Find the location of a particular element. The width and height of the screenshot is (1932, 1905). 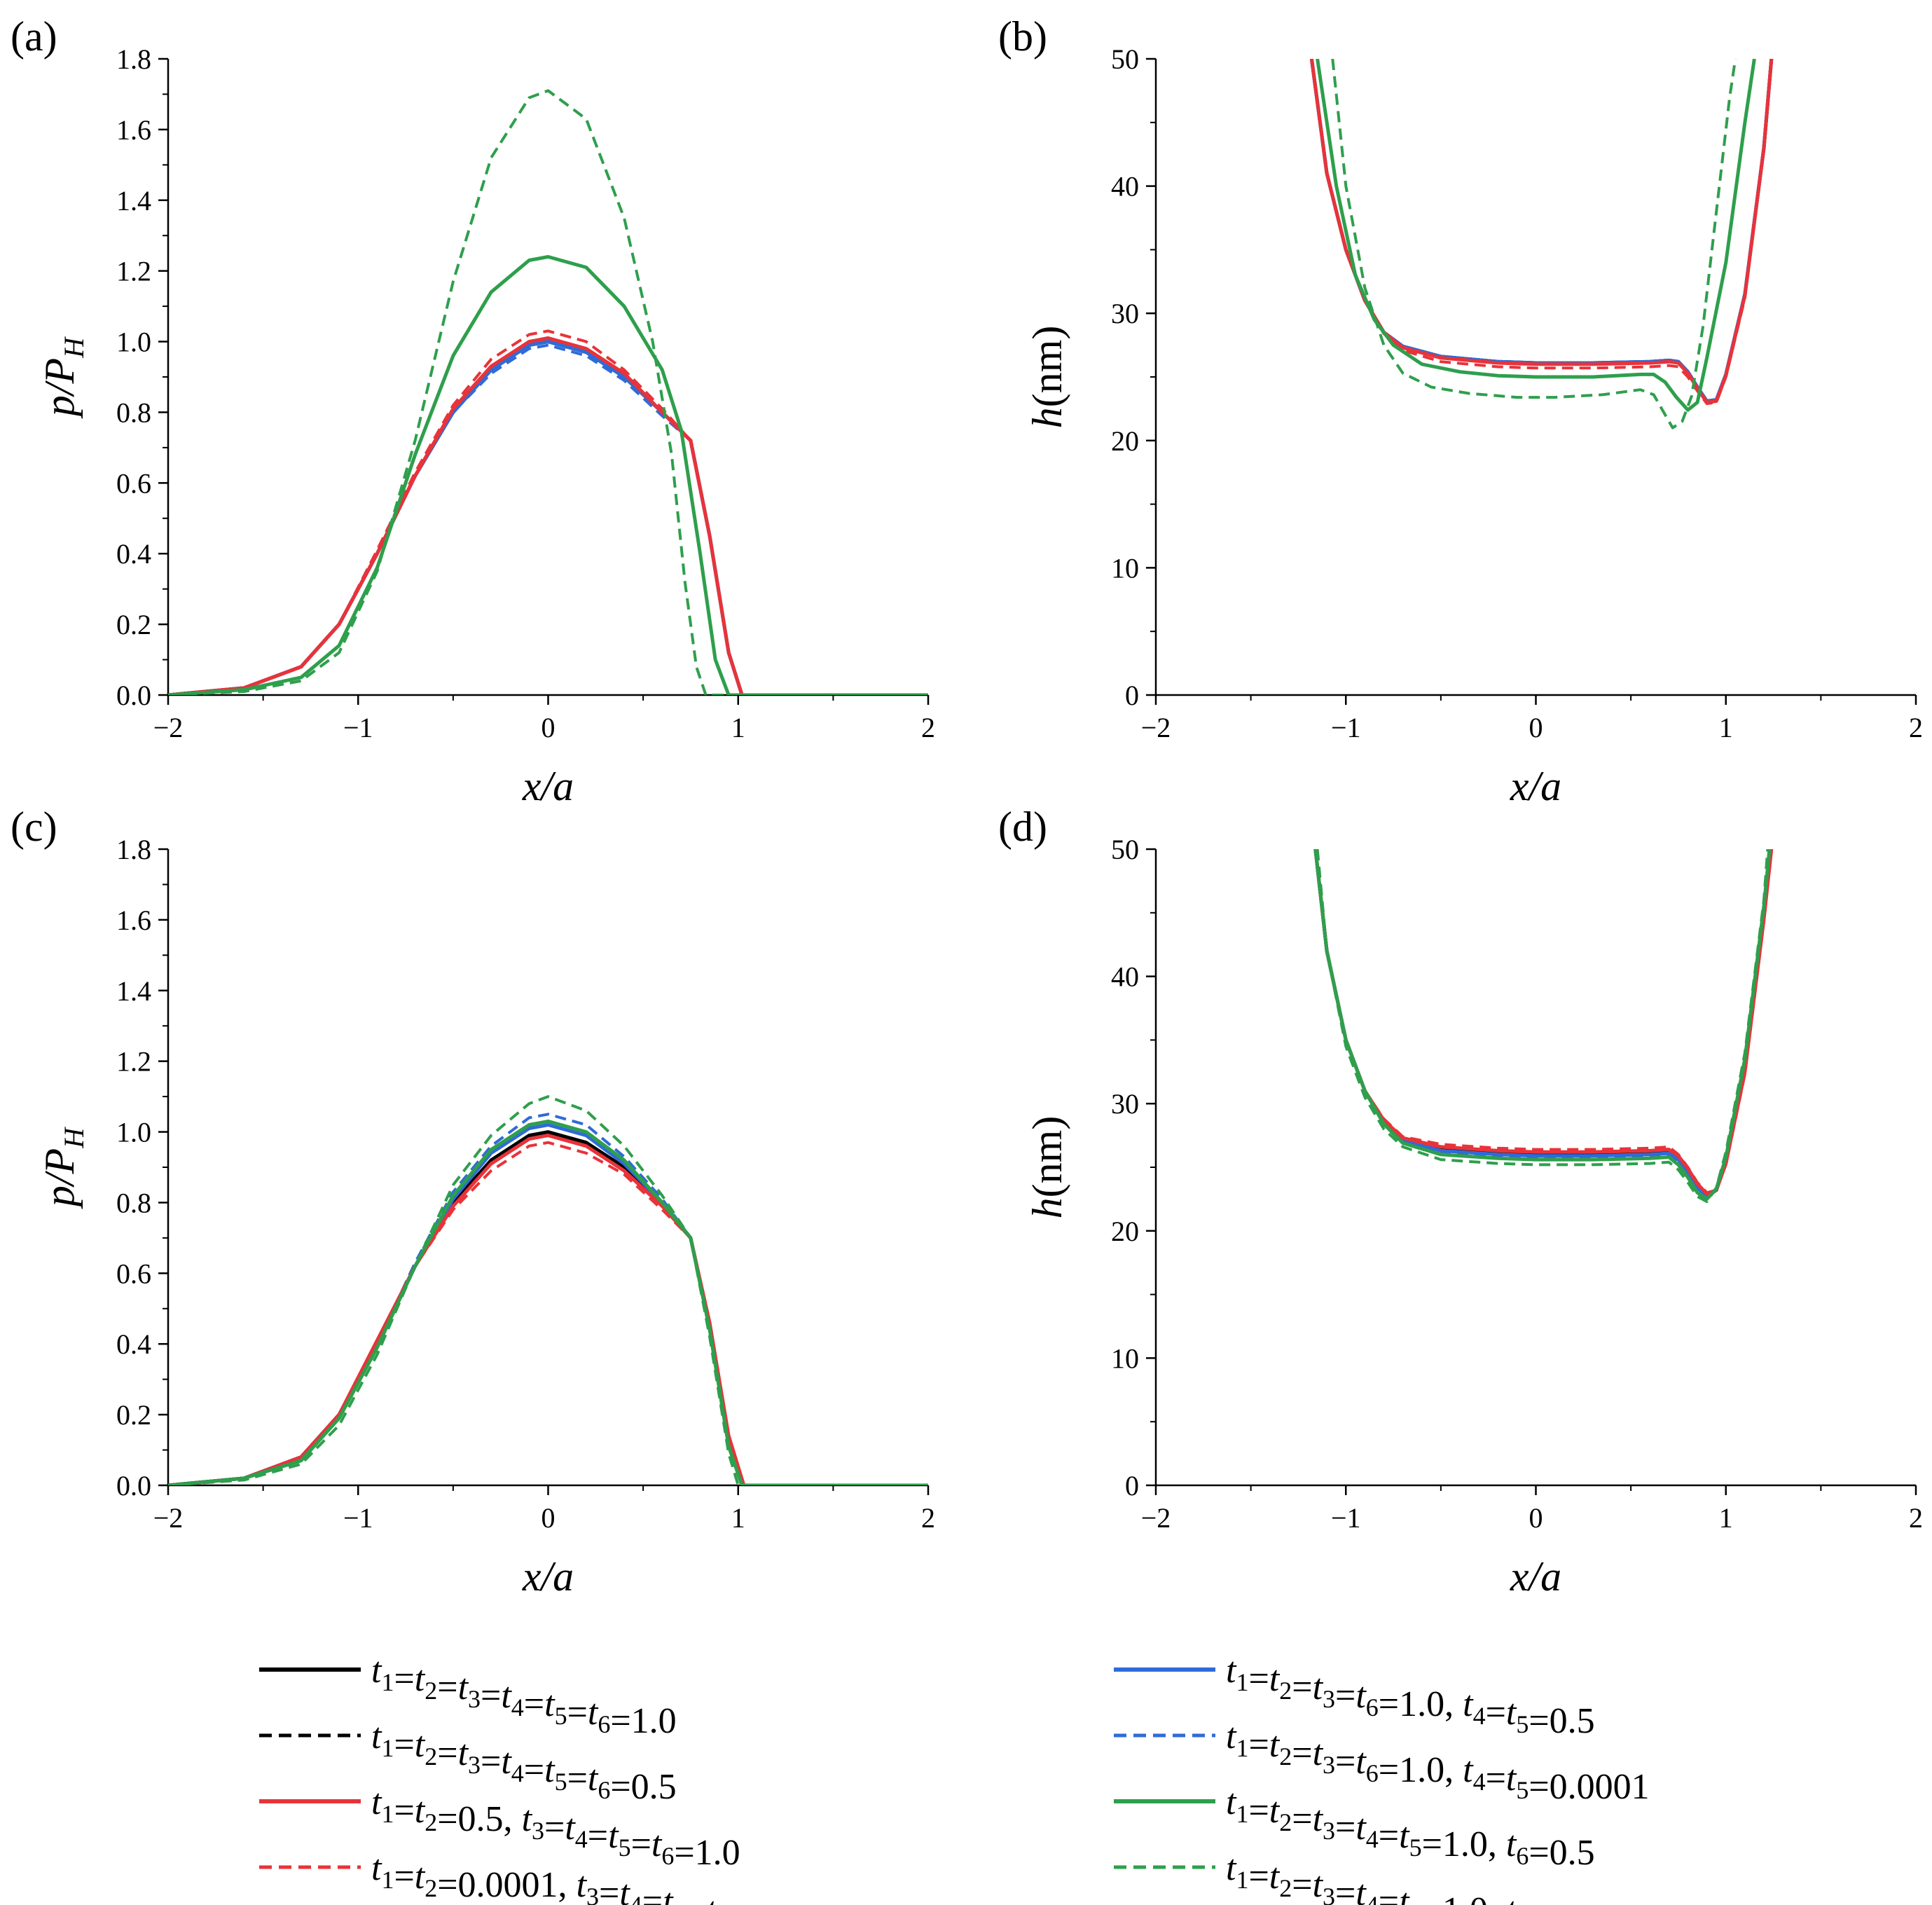

y-axis-title: p/PH is located at coordinates (63, 377).